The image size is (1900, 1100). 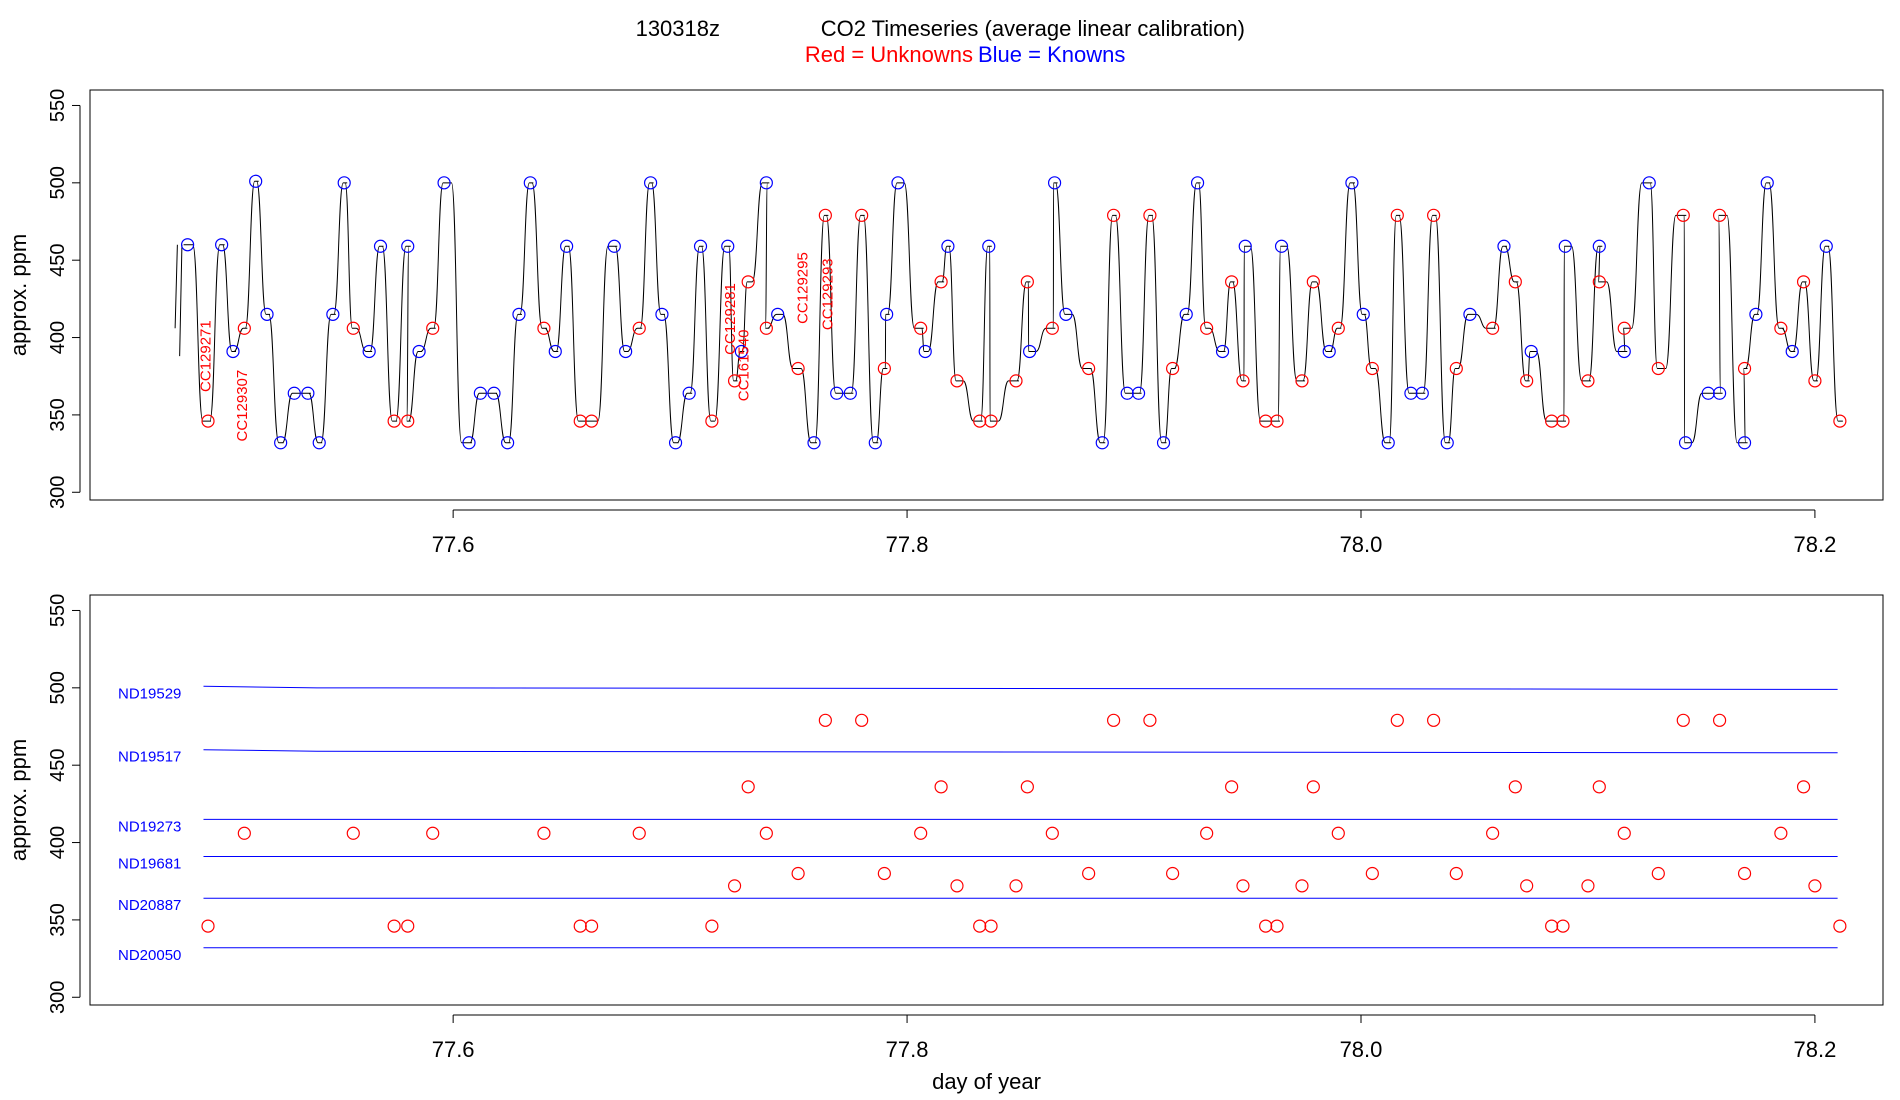 I want to click on cylinder-annotation: CC129307, so click(x=242, y=406).